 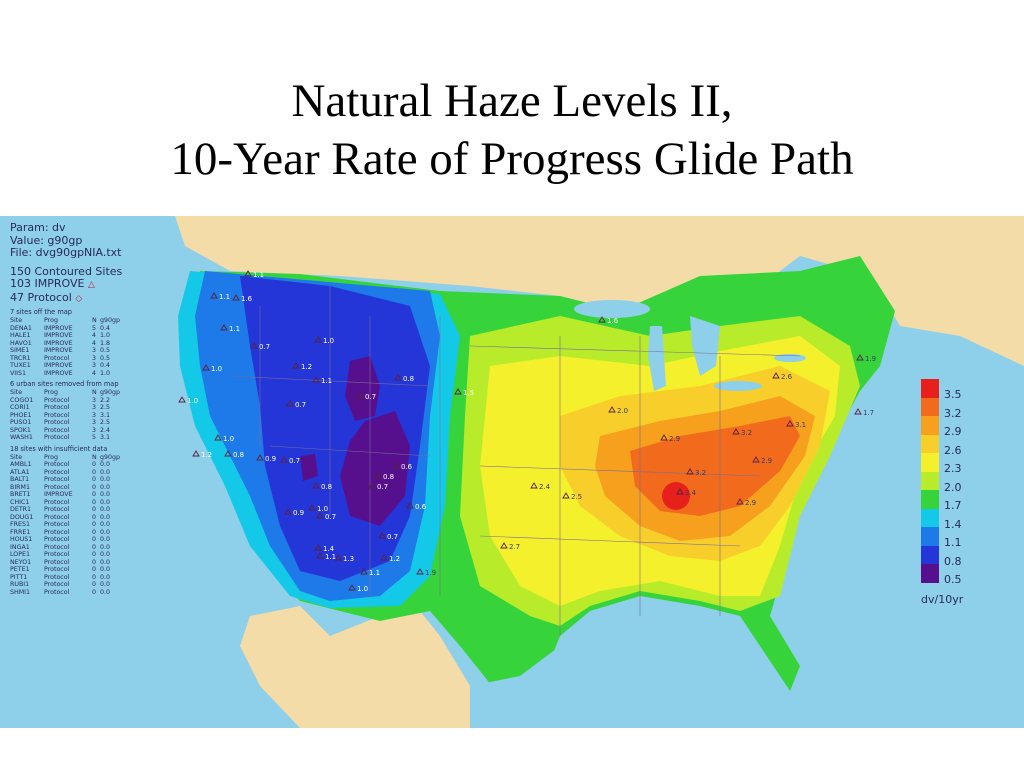 What do you see at coordinates (65, 548) in the screenshot?
I see `table-row: INGA1 Protocol 0 0.0` at bounding box center [65, 548].